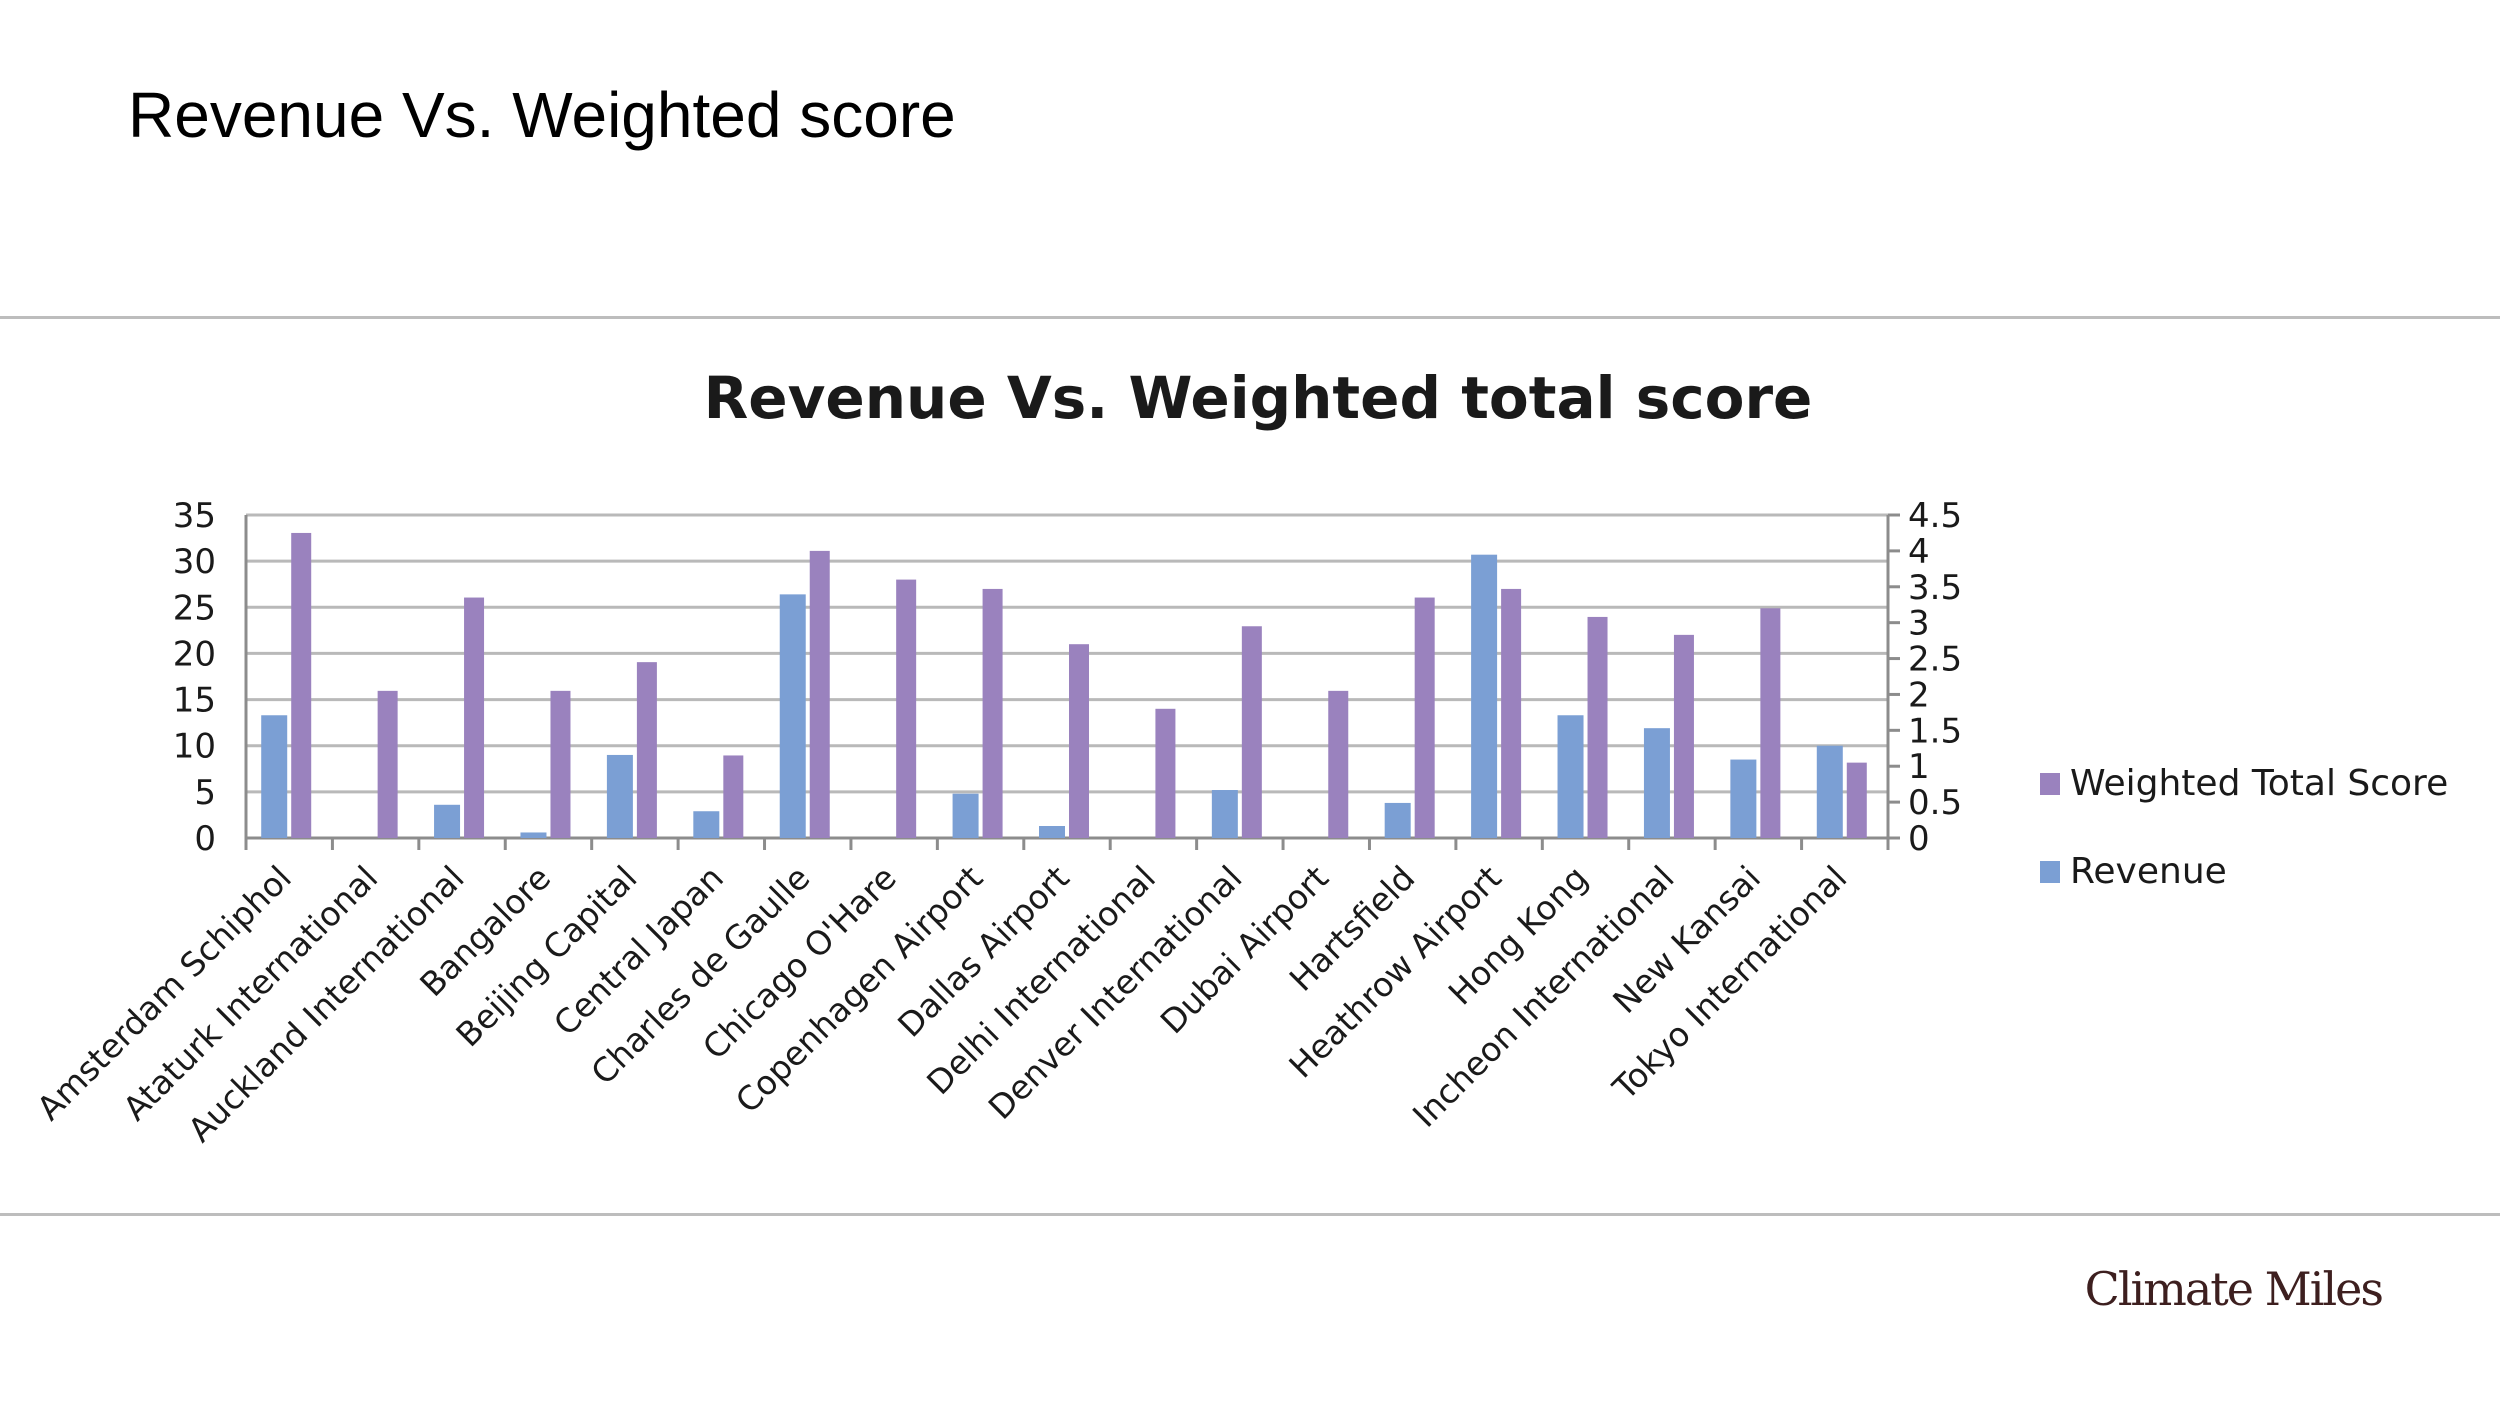  What do you see at coordinates (1919, 552) in the screenshot?
I see `right-tick-label: 4` at bounding box center [1919, 552].